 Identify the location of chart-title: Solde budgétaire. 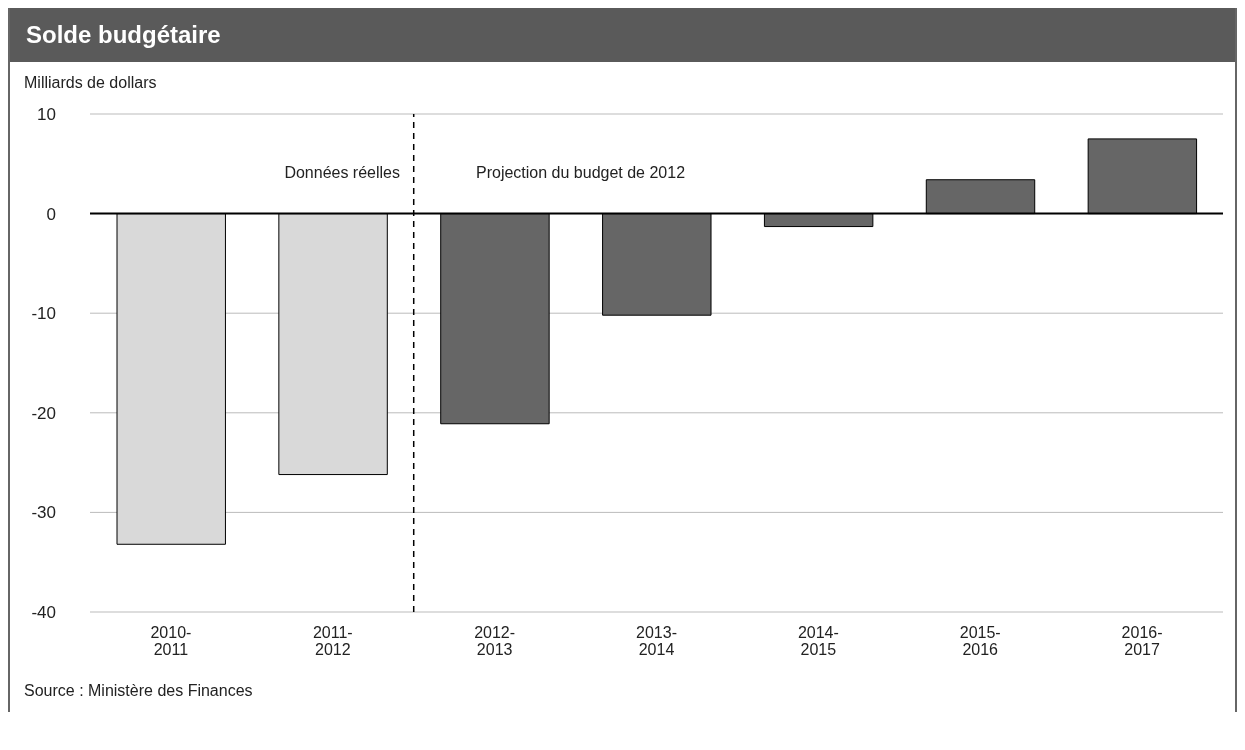
(622, 35).